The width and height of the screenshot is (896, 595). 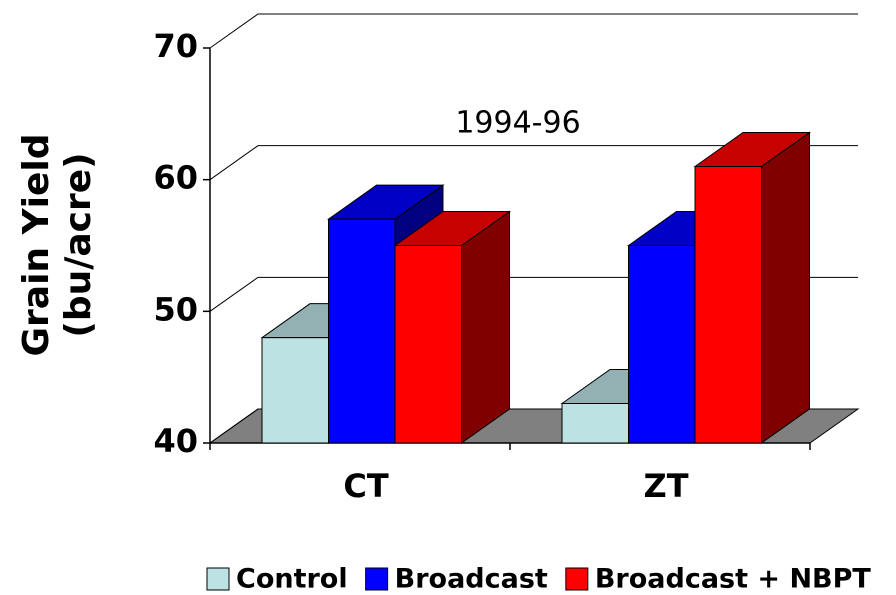 What do you see at coordinates (365, 486) in the screenshot?
I see `x-tick-label: CT` at bounding box center [365, 486].